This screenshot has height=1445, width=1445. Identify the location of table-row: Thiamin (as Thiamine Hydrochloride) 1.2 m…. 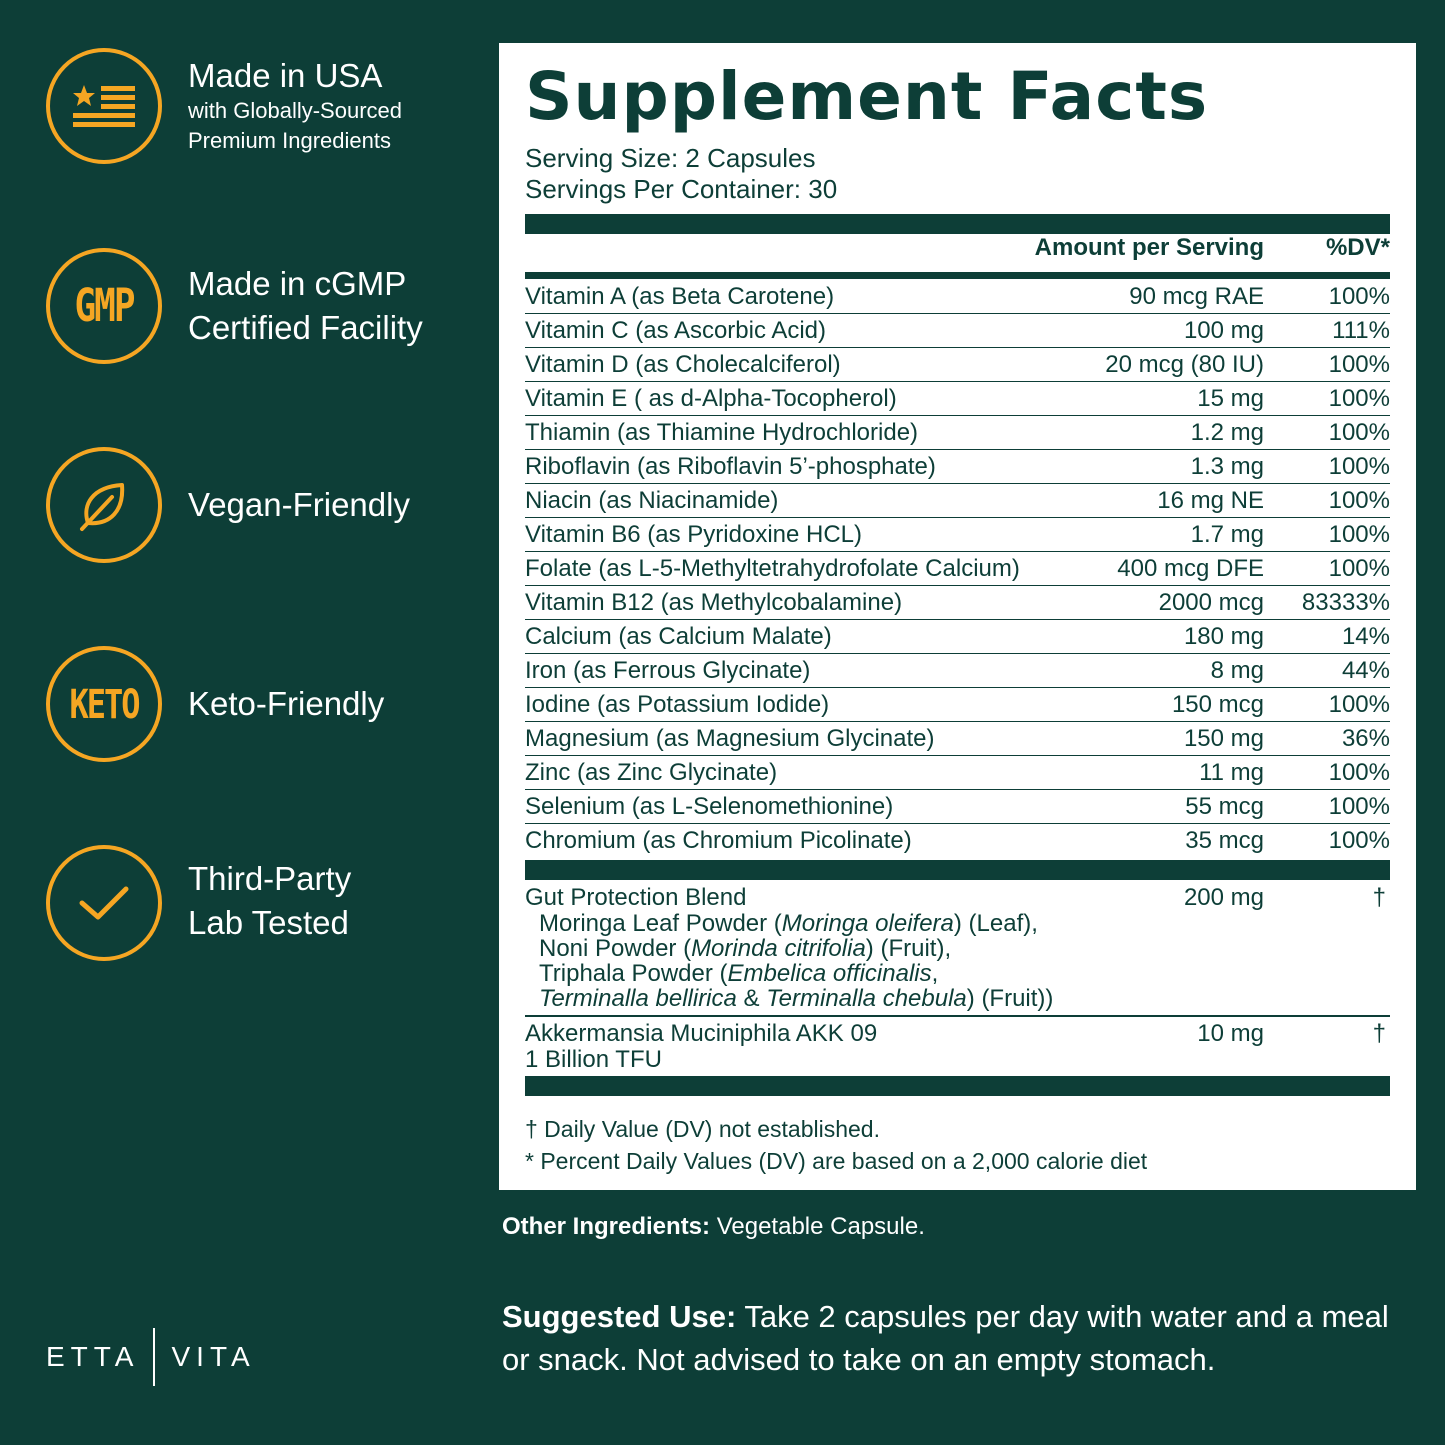
(957, 433).